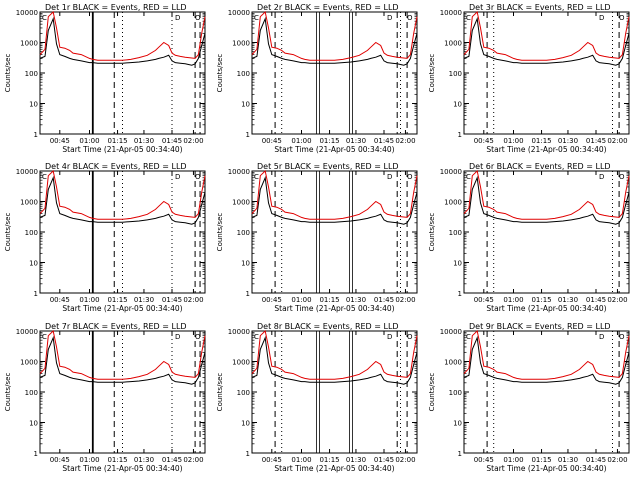  What do you see at coordinates (328, 7) in the screenshot?
I see `panel-title: Det 2r BLACK = Events, RED = LLD` at bounding box center [328, 7].